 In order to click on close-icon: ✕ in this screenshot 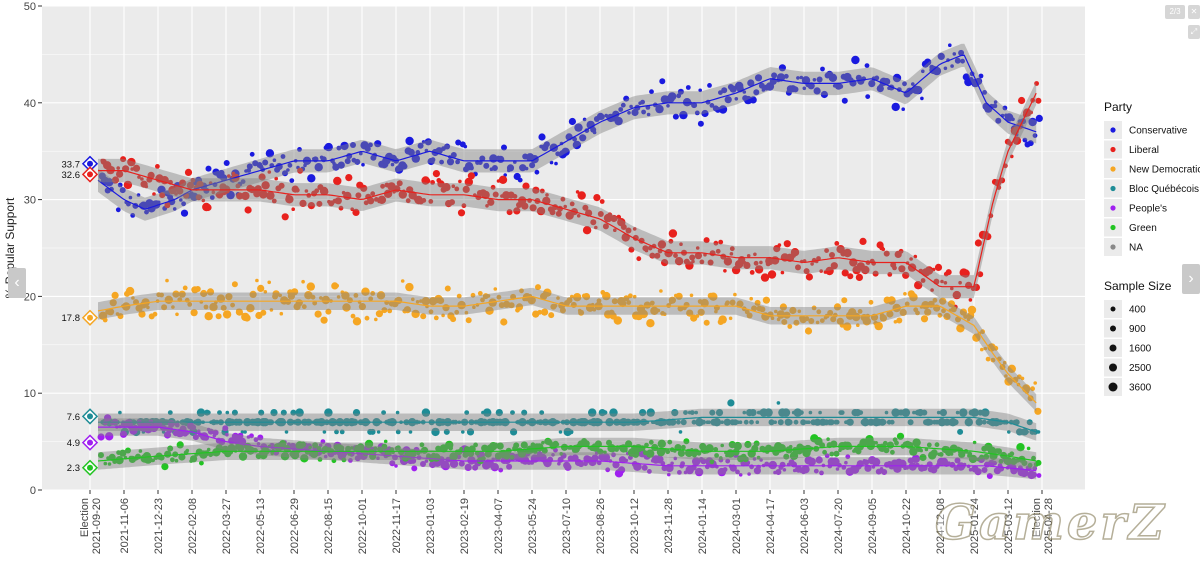, I will do `click(1194, 12)`.